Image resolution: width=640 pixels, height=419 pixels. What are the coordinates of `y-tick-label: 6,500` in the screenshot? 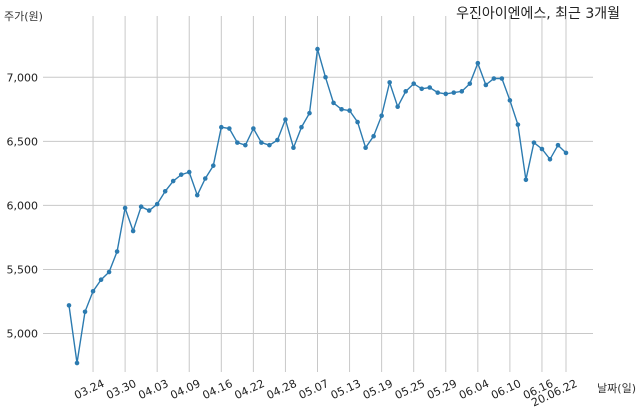 It's located at (23, 141).